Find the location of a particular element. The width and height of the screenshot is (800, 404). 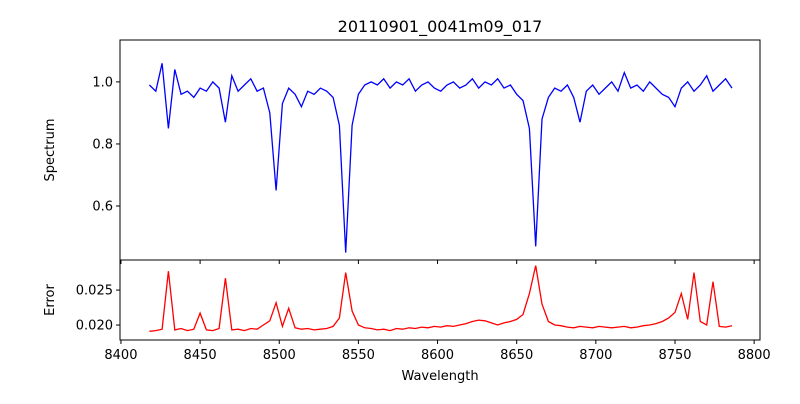

spectrum-ytick-label: 1.0 is located at coordinates (102, 82).